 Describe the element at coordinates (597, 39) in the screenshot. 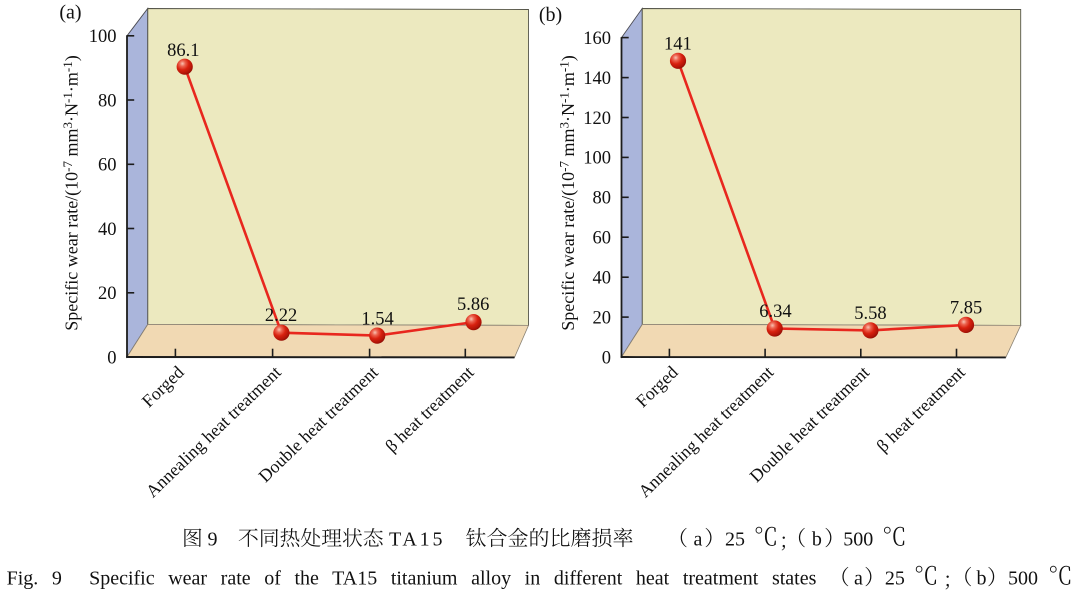

I see `svg-text: 160` at that location.